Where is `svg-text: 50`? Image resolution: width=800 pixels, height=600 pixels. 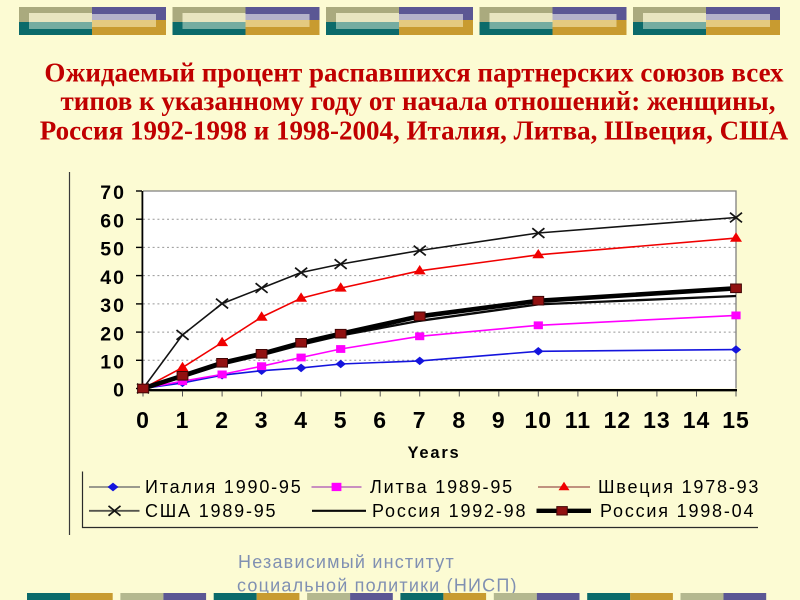
svg-text: 50 is located at coordinates (113, 250).